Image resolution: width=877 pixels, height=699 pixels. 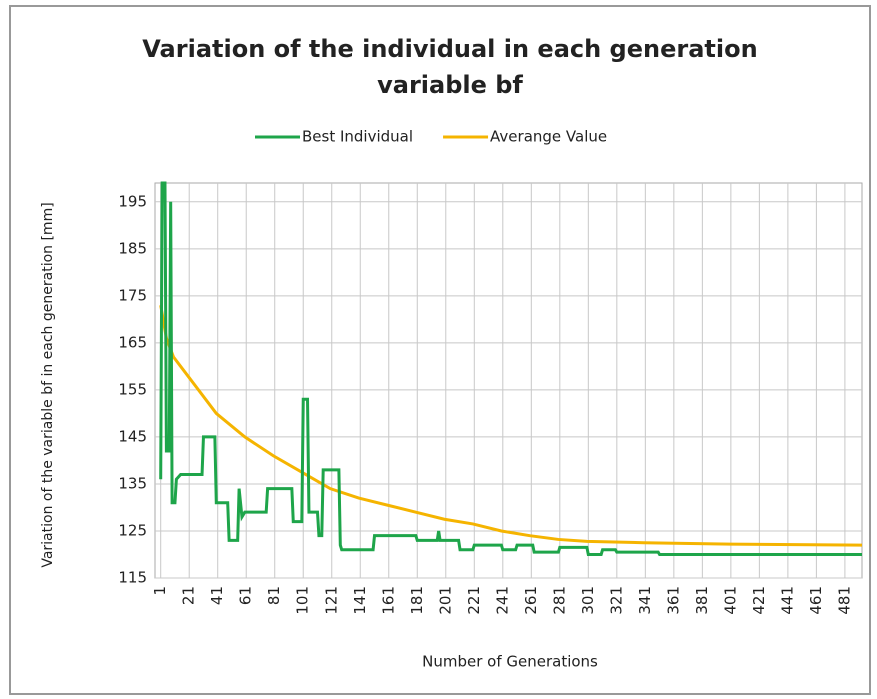 I want to click on x-tick-label: 241, so click(x=502, y=600).